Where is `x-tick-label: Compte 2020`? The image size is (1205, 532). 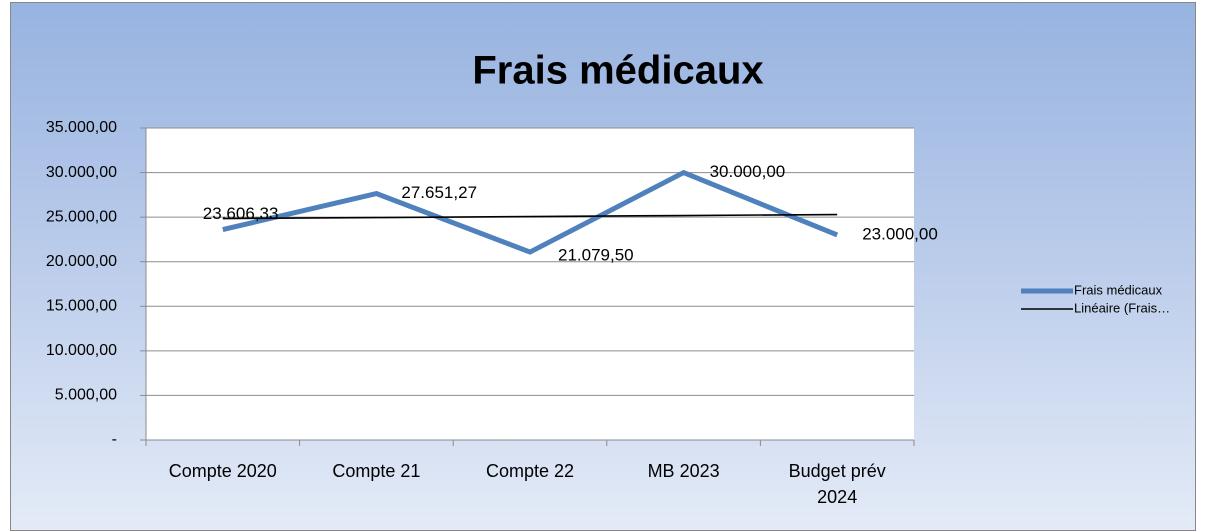 x-tick-label: Compte 2020 is located at coordinates (222, 471).